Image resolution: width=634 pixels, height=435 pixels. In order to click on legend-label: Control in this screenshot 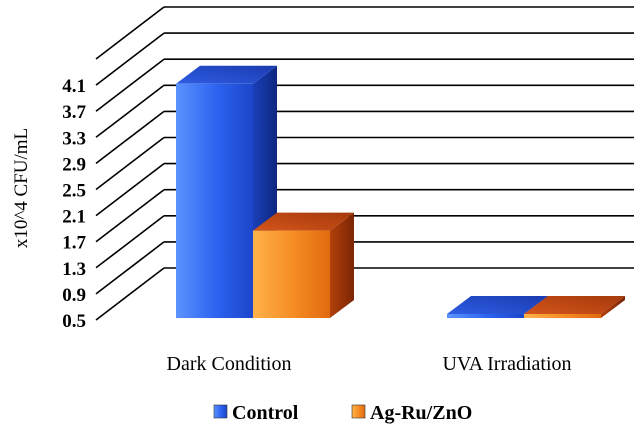, I will do `click(265, 413)`.